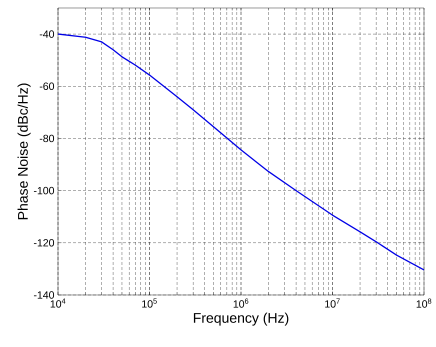 The image size is (436, 347). Describe the element at coordinates (241, 319) in the screenshot. I see `x-axis-title: Frequency (Hz)` at that location.